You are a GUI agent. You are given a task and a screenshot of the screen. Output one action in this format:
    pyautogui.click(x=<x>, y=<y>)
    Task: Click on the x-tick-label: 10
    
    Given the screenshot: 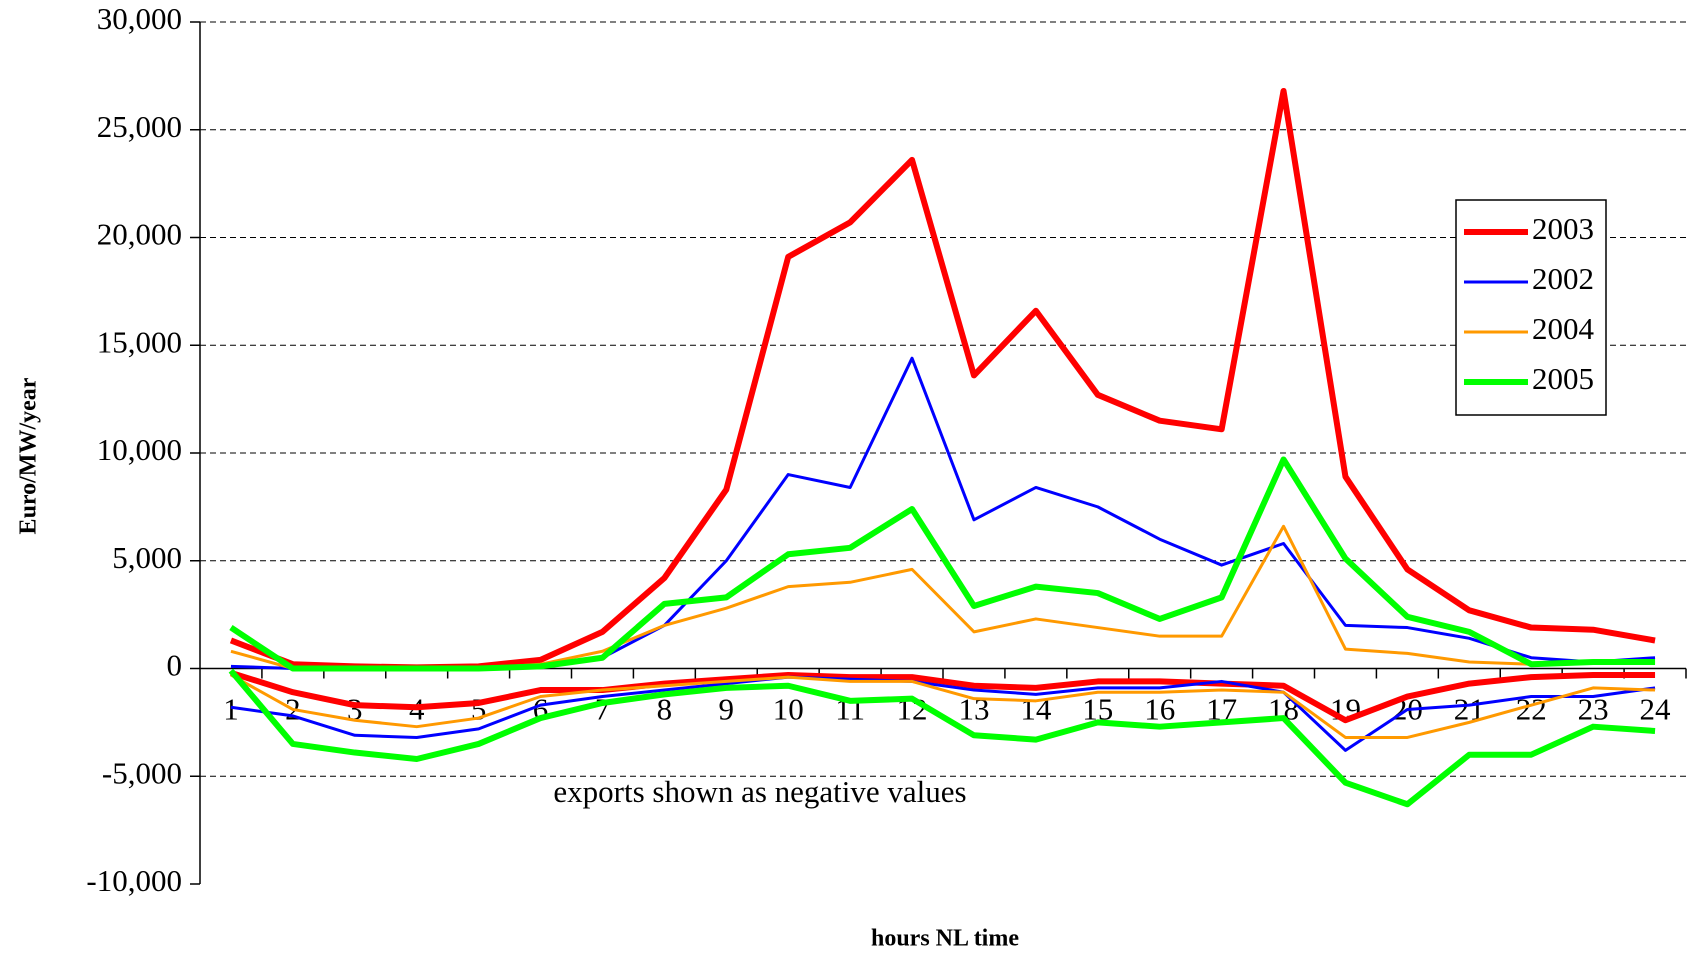 What is the action you would take?
    pyautogui.click(x=788, y=709)
    